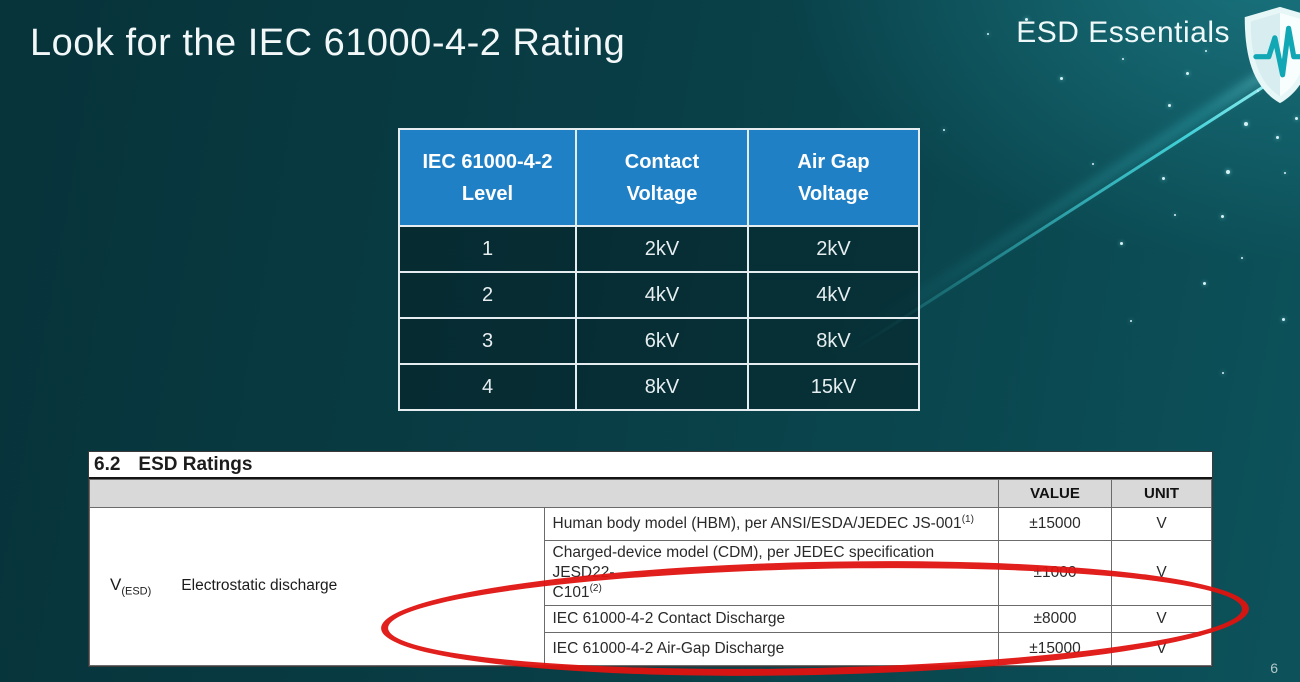 The image size is (1300, 682). I want to click on esd-unit-iec-contact: V, so click(1161, 618).